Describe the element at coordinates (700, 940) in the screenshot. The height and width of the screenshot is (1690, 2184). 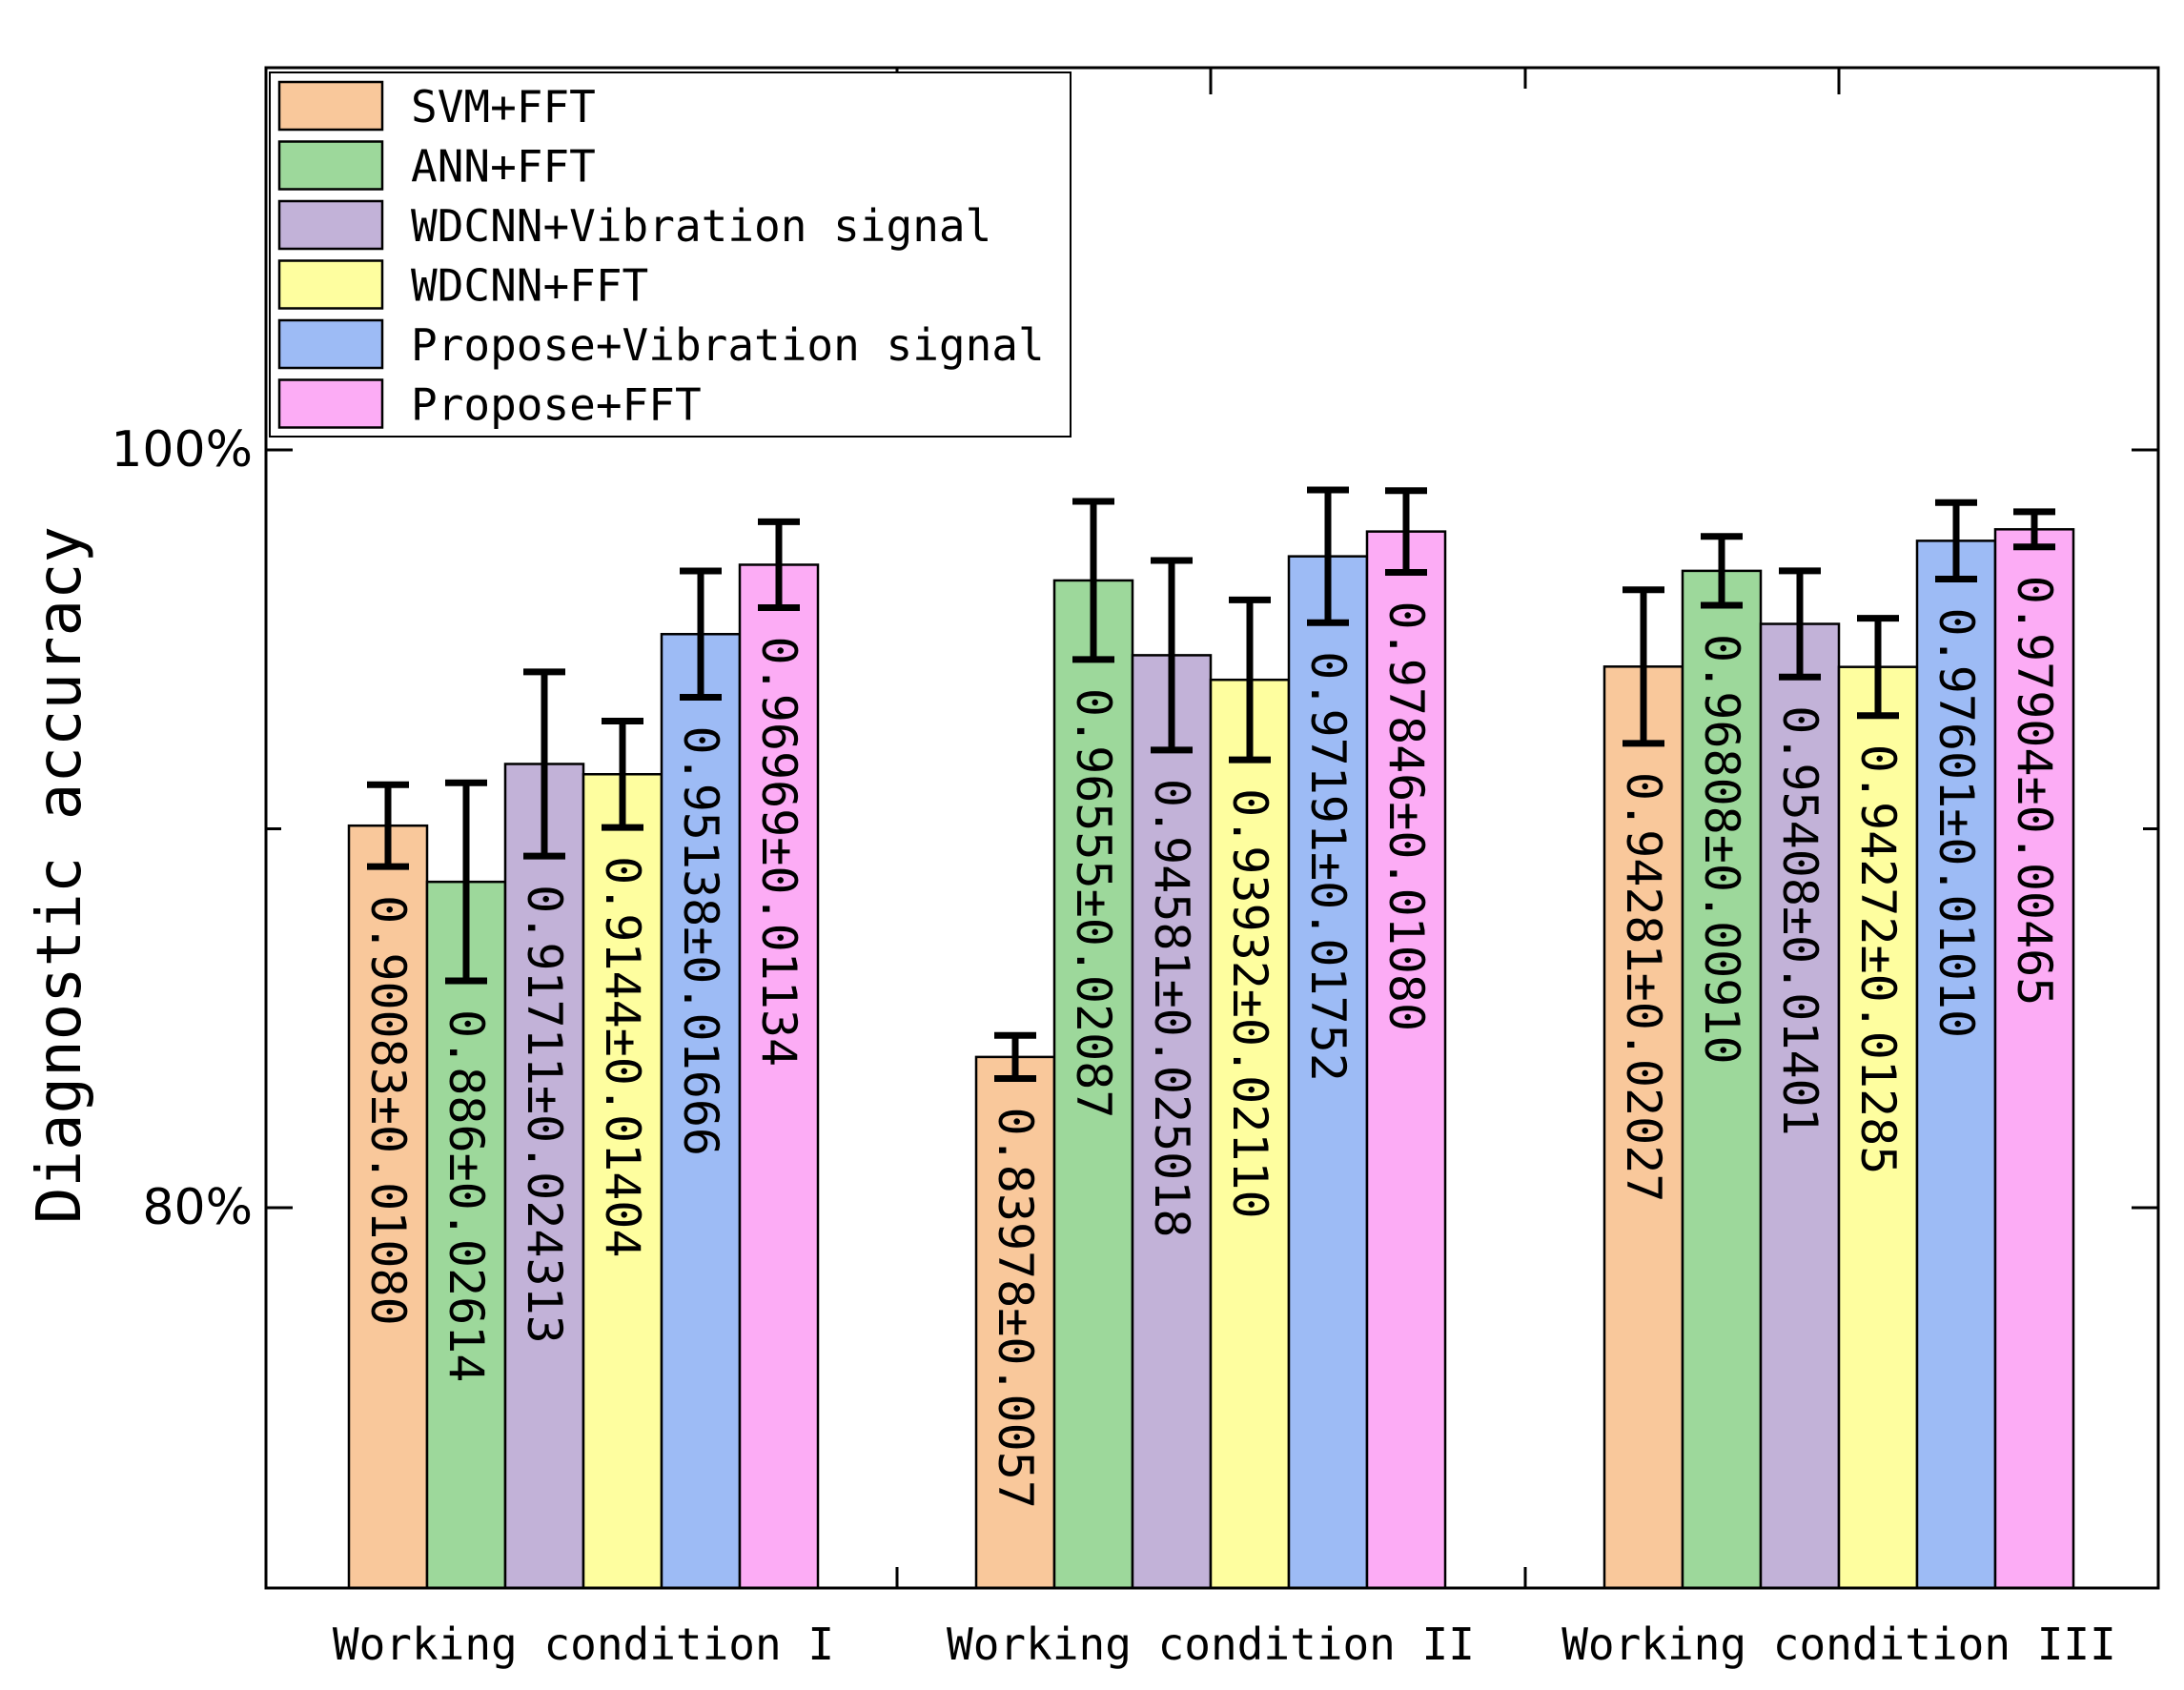
I see `data-label: 0.95138±0.01666` at that location.